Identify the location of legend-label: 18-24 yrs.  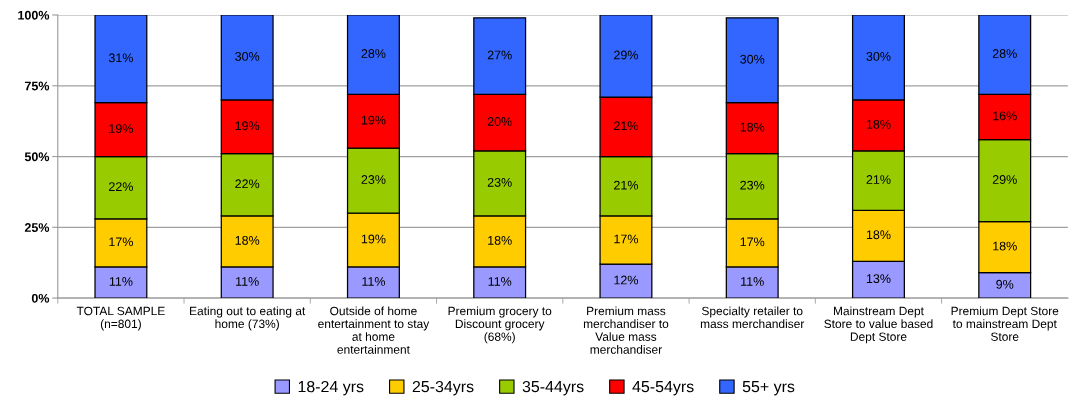
(331, 388).